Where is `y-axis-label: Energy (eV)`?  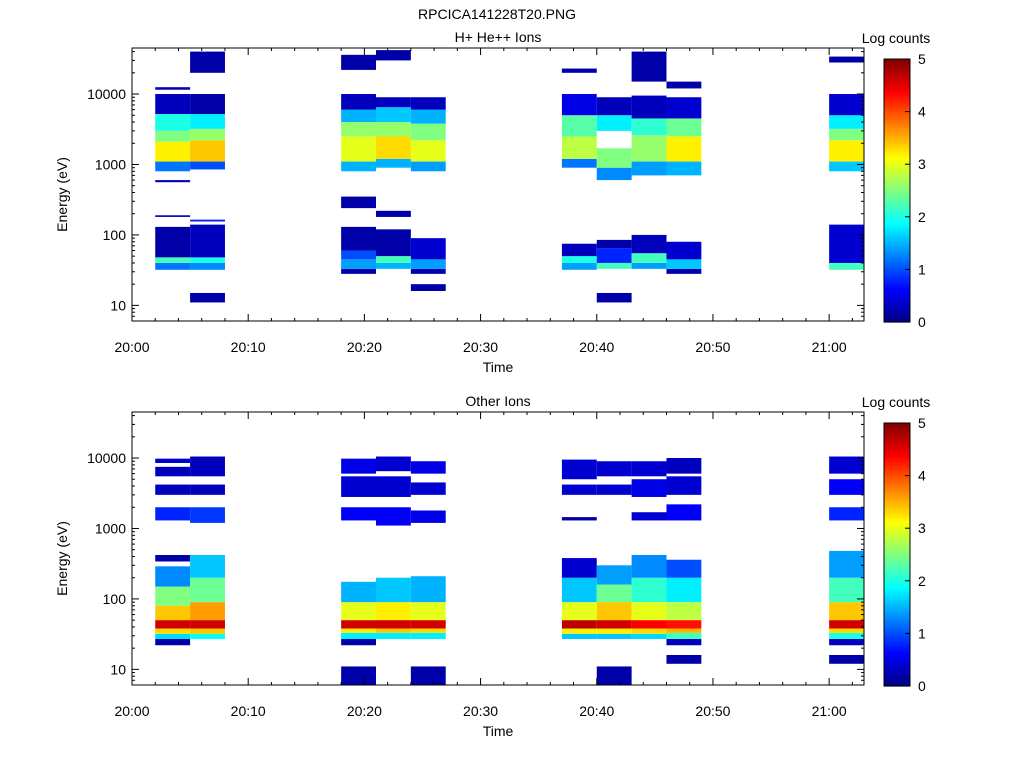 y-axis-label: Energy (eV) is located at coordinates (62, 194).